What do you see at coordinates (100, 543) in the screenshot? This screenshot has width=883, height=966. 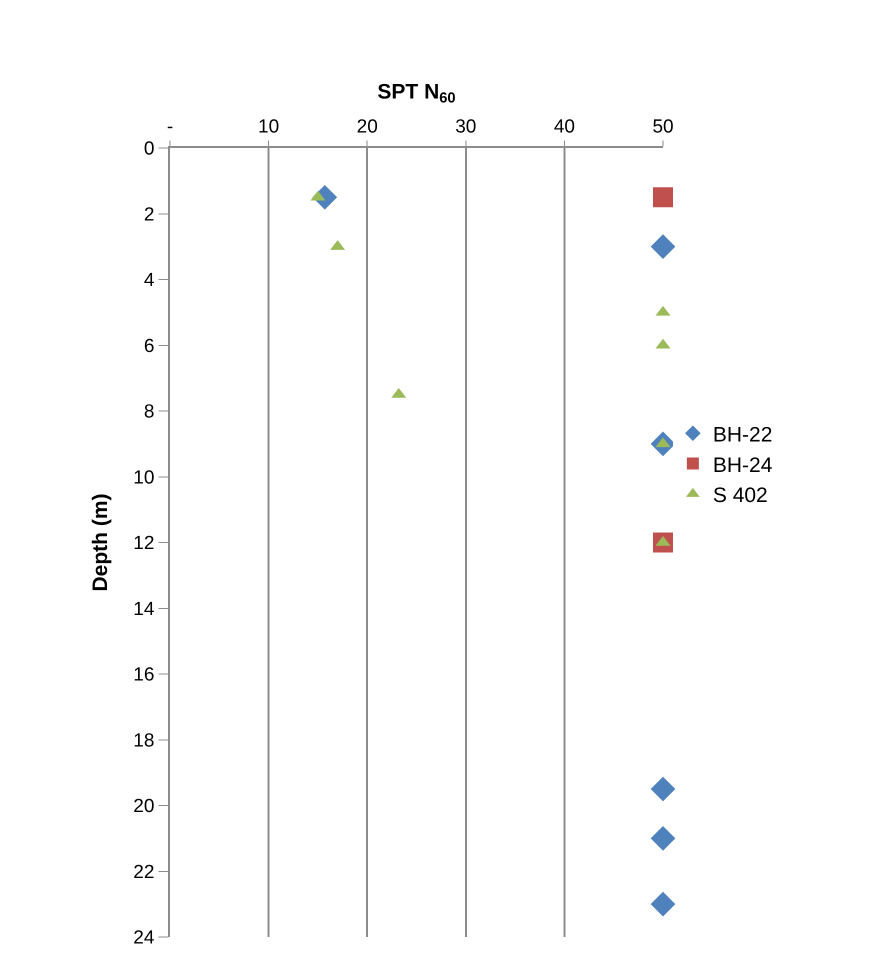 I see `y-axis-title: Depth (m)` at bounding box center [100, 543].